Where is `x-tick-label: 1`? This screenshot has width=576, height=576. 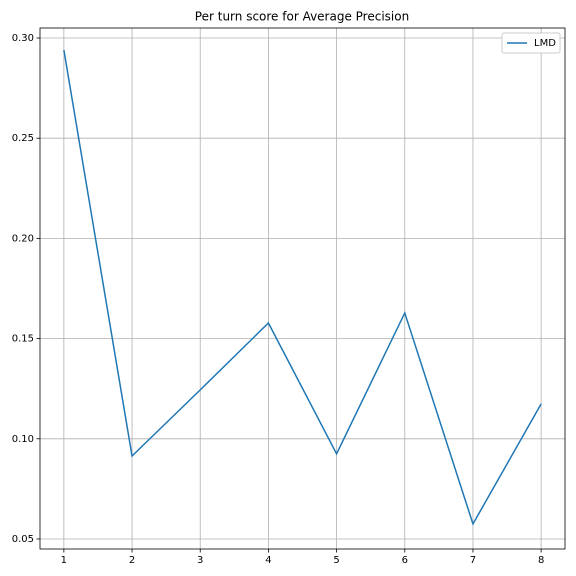 x-tick-label: 1 is located at coordinates (64, 560).